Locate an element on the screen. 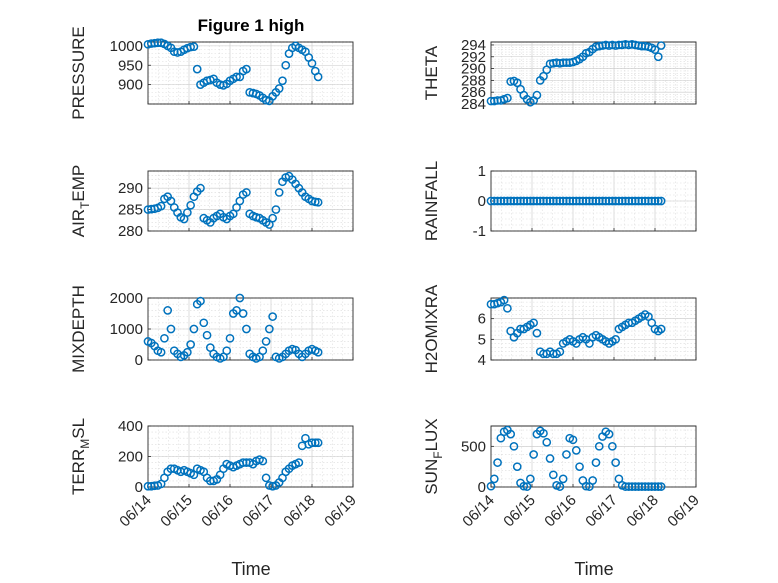  rainfall-y-axis-label: RAINFALL is located at coordinates (431, 201).